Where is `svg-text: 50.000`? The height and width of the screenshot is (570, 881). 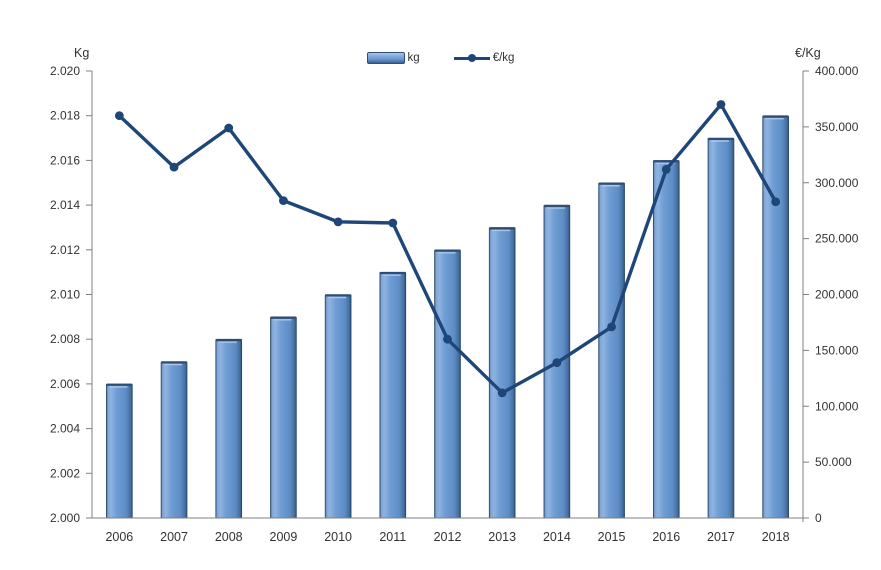
svg-text: 50.000 is located at coordinates (833, 462).